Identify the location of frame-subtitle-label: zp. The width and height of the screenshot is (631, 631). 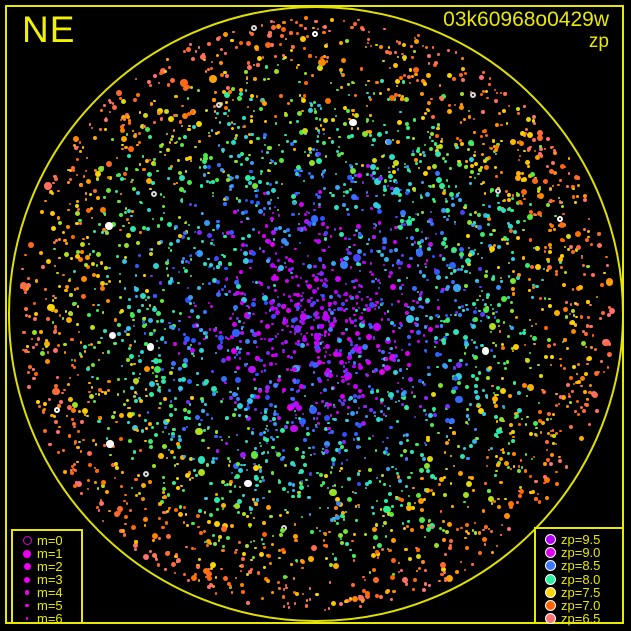
(598, 41).